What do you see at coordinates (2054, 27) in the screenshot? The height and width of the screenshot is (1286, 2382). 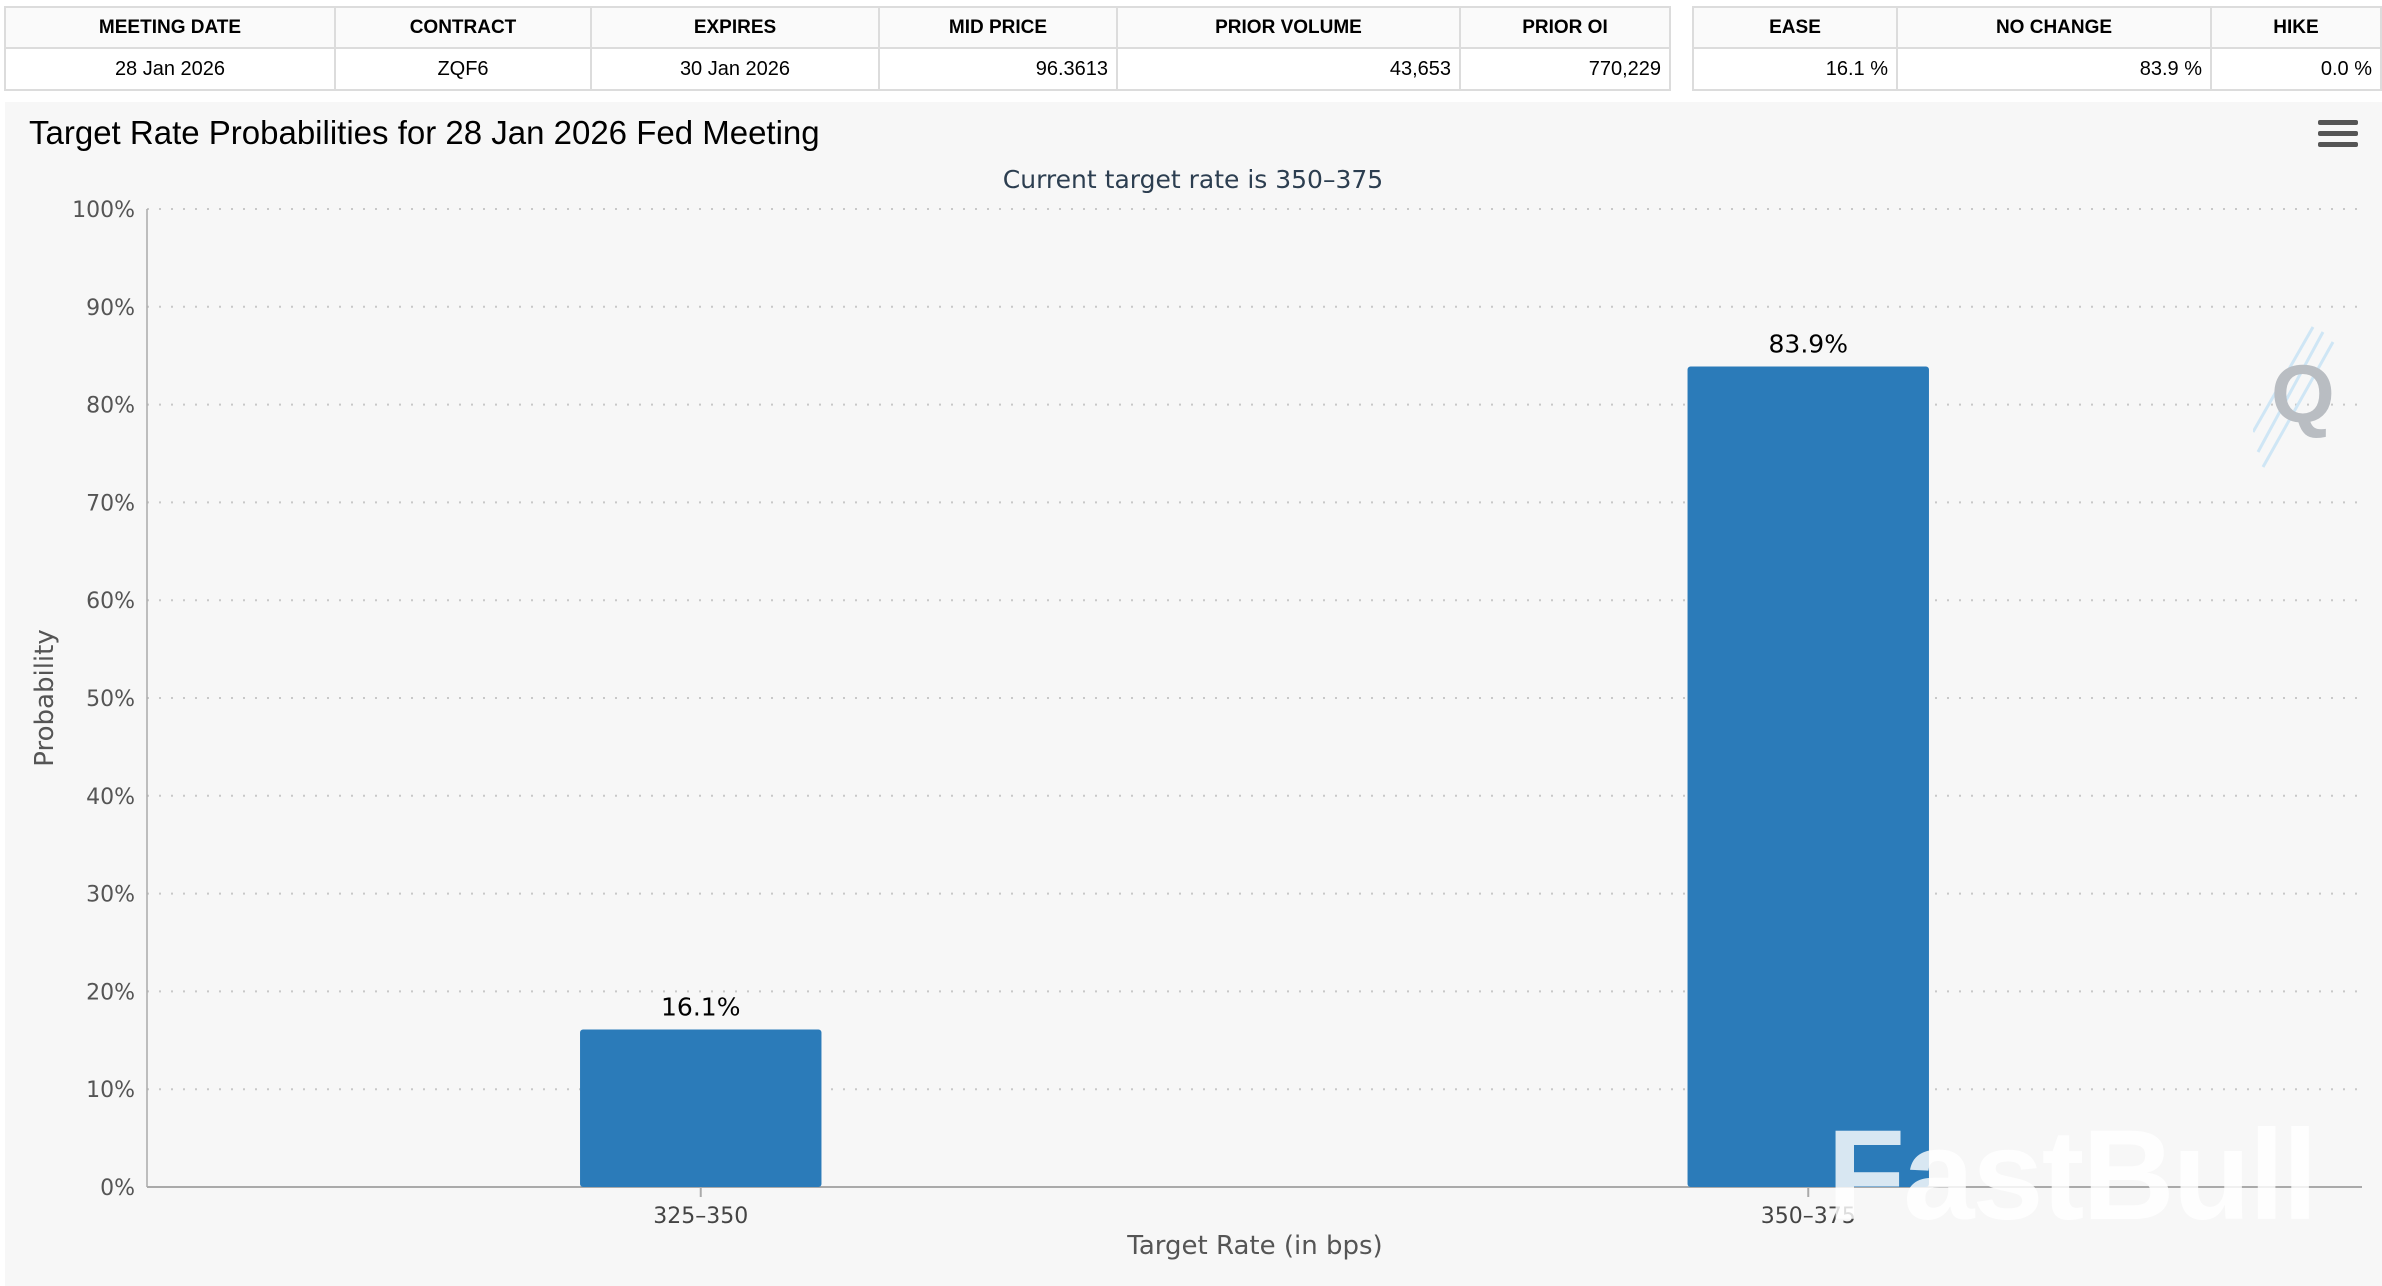 I see `header-no-change: NO CHANGE` at bounding box center [2054, 27].